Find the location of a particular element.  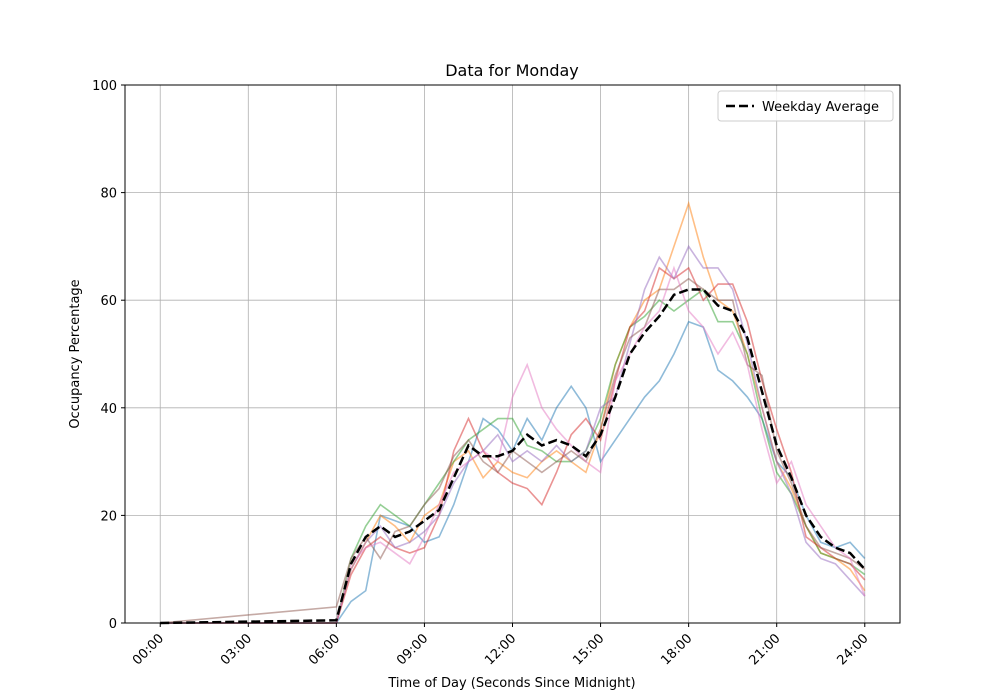

y-axis-label: Occupancy Percentage is located at coordinates (75, 353).